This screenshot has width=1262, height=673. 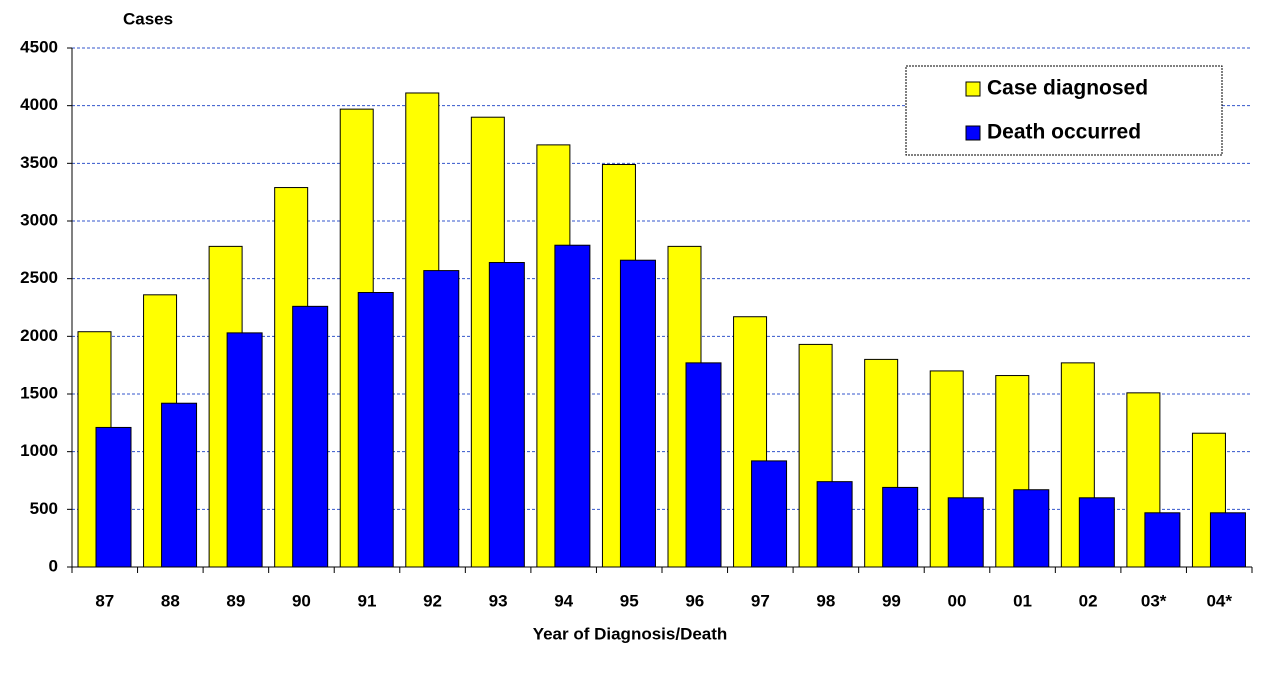 What do you see at coordinates (498, 600) in the screenshot?
I see `x-tick-label: 93` at bounding box center [498, 600].